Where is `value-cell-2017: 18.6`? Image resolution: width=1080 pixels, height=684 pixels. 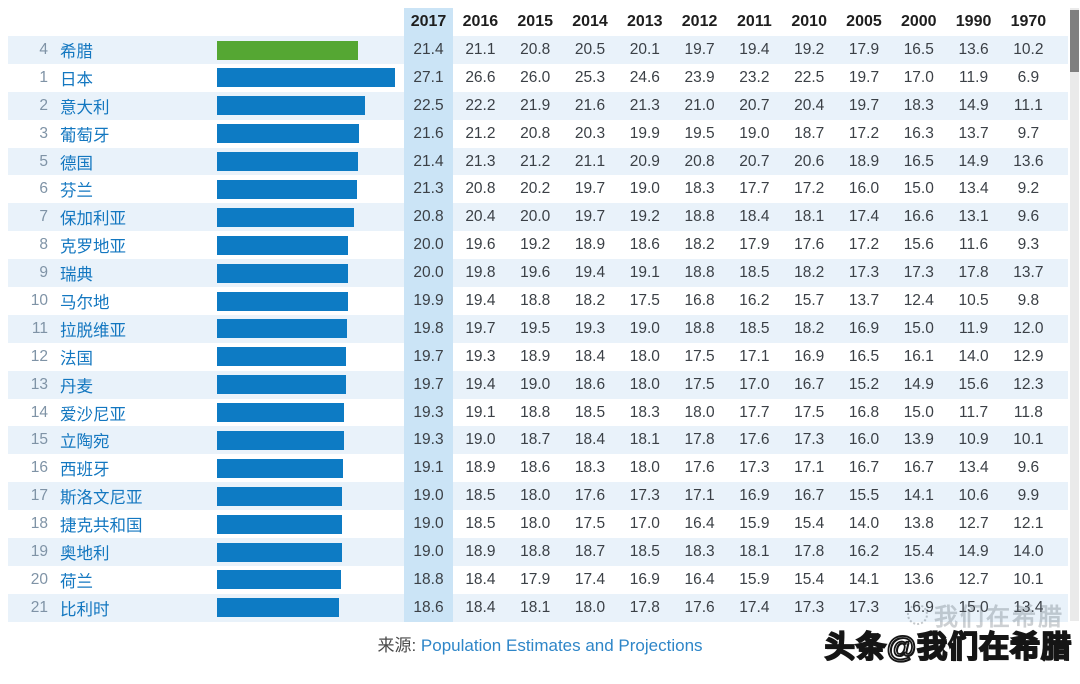 value-cell-2017: 18.6 is located at coordinates (428, 607).